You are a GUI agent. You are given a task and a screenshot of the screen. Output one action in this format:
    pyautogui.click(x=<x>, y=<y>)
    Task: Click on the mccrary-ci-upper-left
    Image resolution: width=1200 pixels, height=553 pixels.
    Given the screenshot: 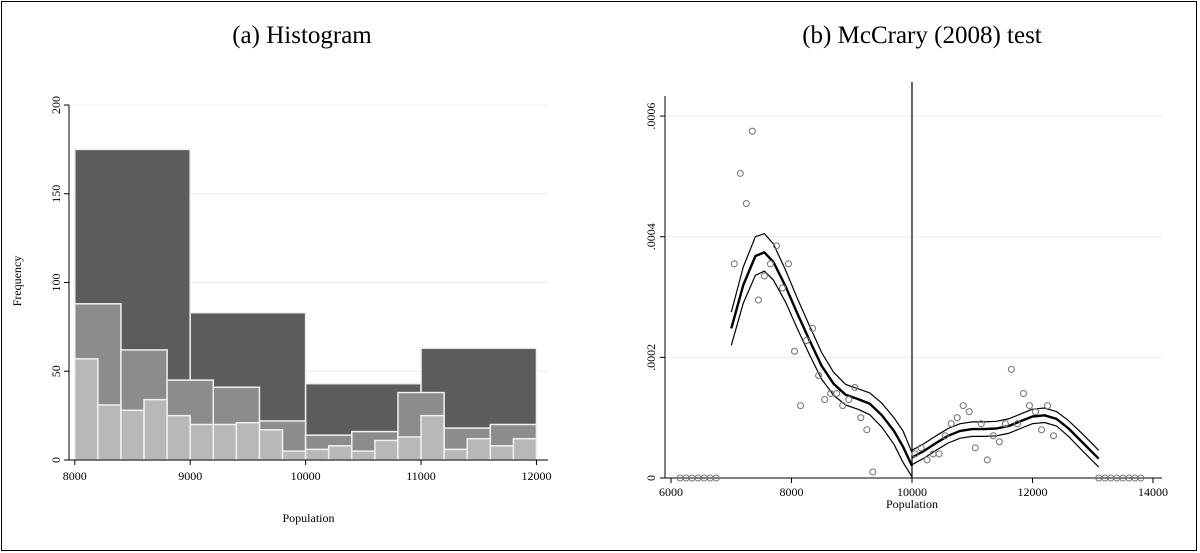 What is the action you would take?
    pyautogui.click(x=821, y=343)
    